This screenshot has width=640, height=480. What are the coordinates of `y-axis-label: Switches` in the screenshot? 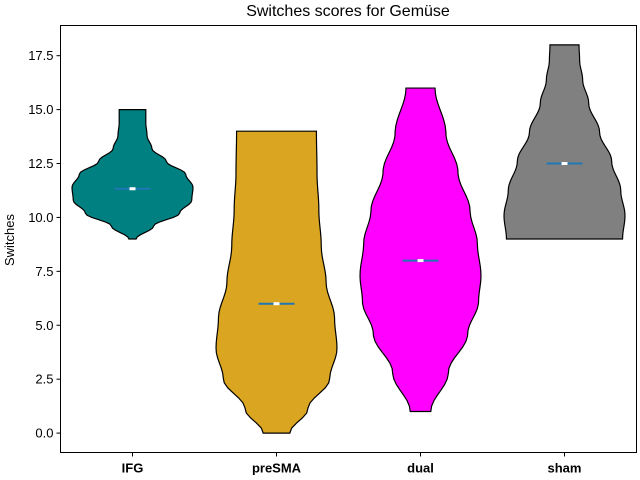 It's located at (9, 239).